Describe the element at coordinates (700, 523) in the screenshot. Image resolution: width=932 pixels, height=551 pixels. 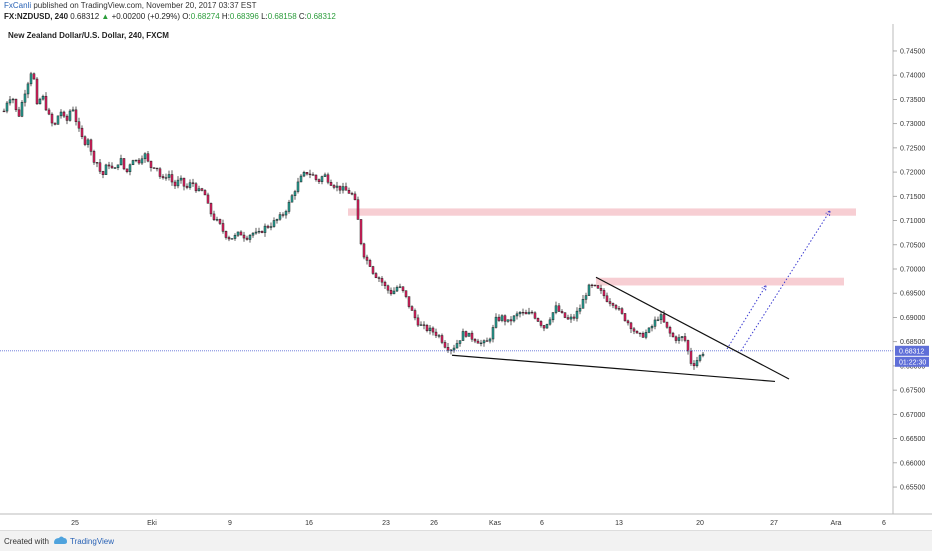
I see `x-tick-label: 20` at that location.